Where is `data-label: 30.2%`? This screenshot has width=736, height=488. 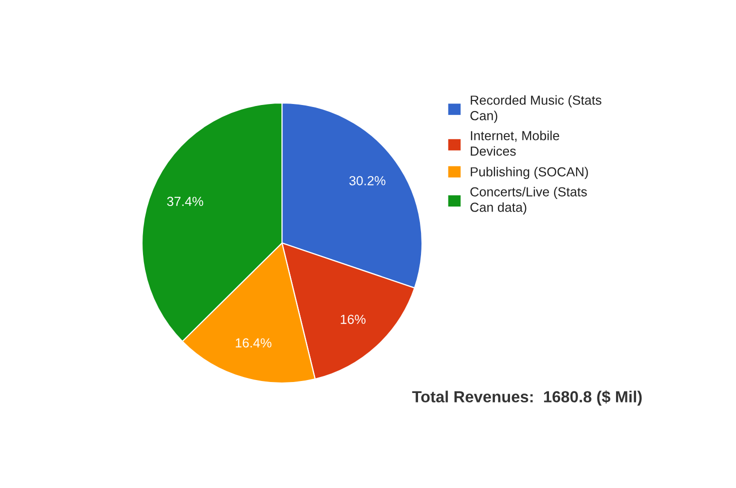 data-label: 30.2% is located at coordinates (367, 181).